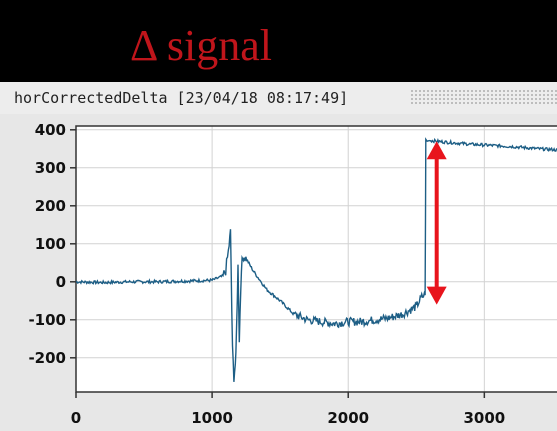 The width and height of the screenshot is (557, 431). What do you see at coordinates (201, 45) in the screenshot?
I see `slide-title: Δ signal` at bounding box center [201, 45].